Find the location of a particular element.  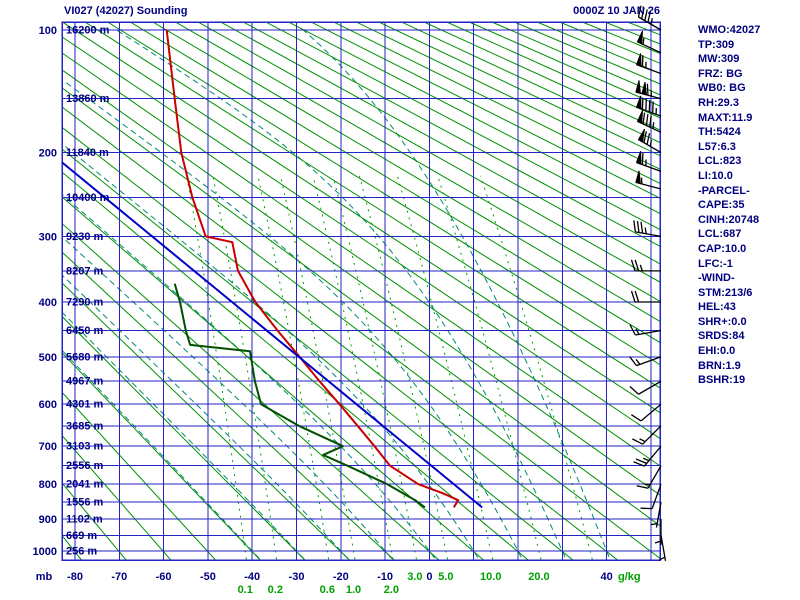

wind-barbs is located at coordinates (648, 283).